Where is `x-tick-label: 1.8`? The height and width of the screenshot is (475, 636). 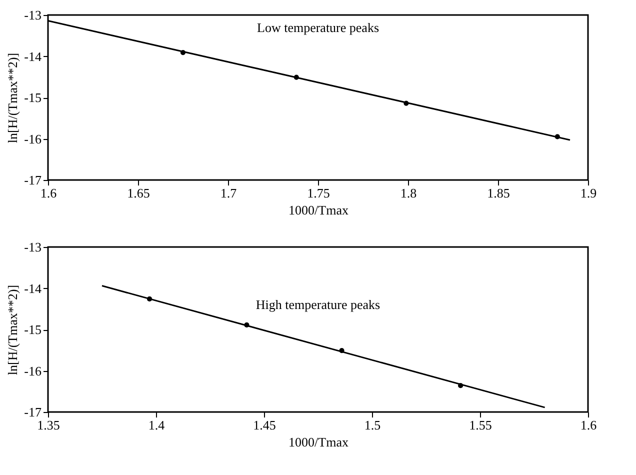 x-tick-label: 1.8 is located at coordinates (408, 193).